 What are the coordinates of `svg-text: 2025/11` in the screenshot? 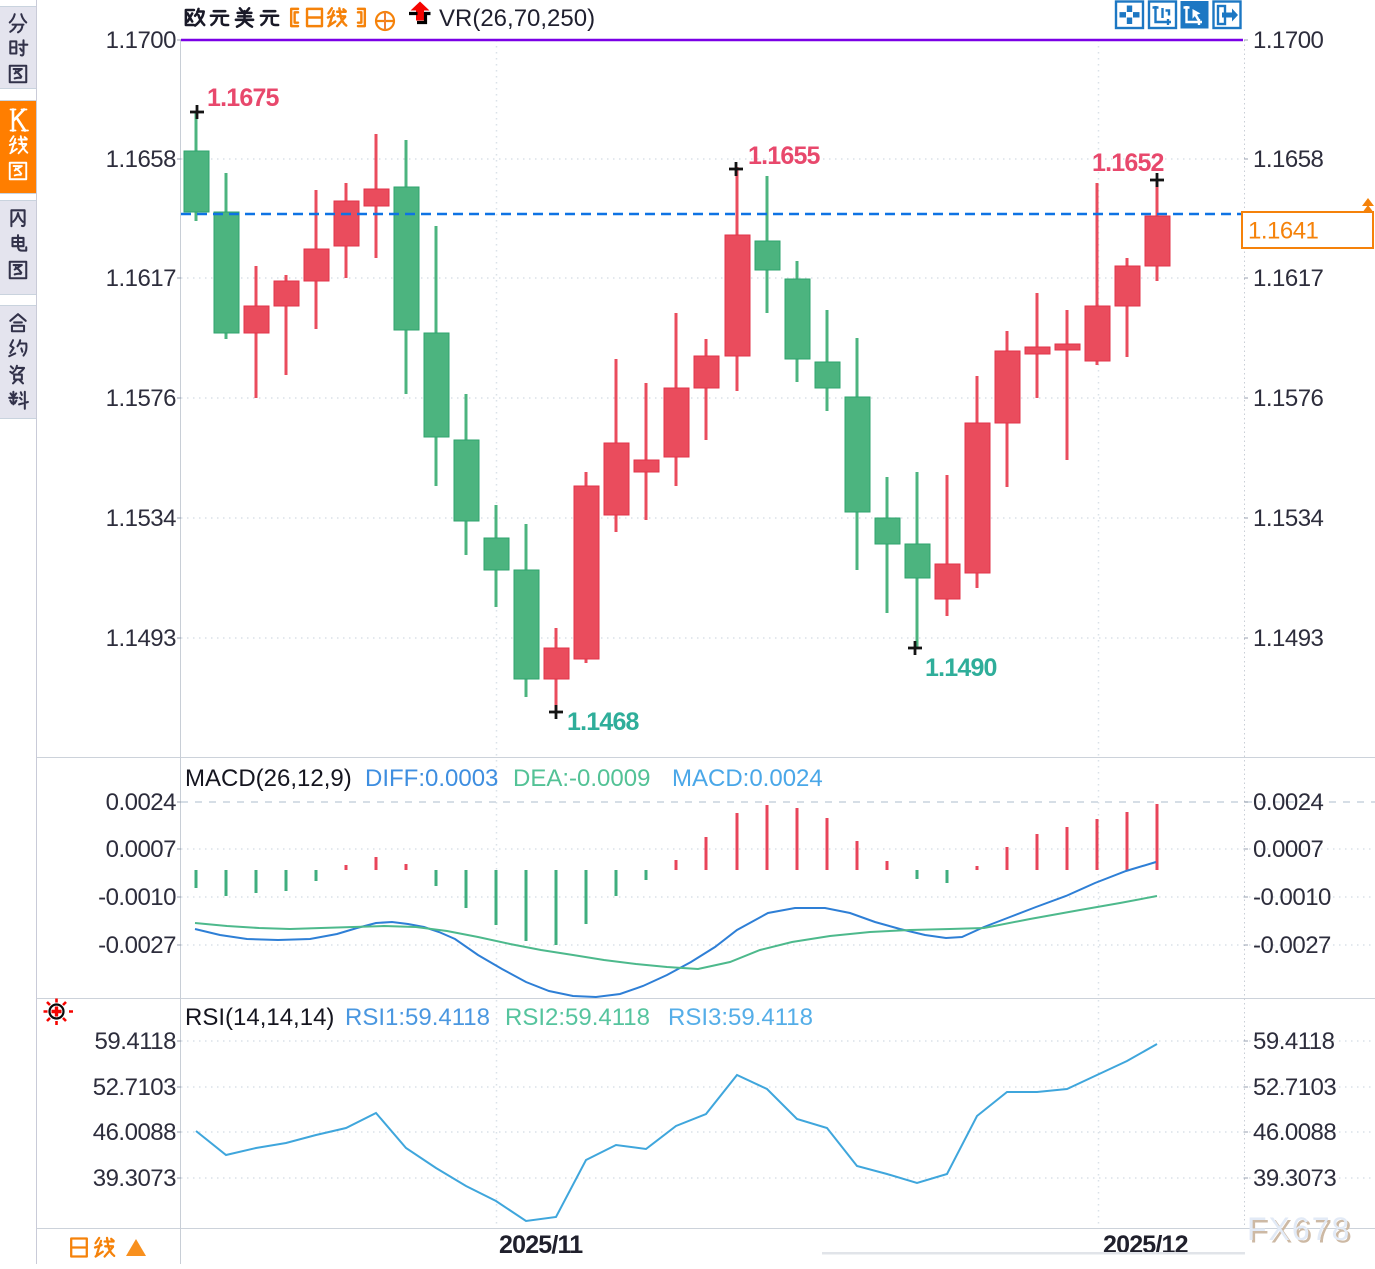 It's located at (541, 1245).